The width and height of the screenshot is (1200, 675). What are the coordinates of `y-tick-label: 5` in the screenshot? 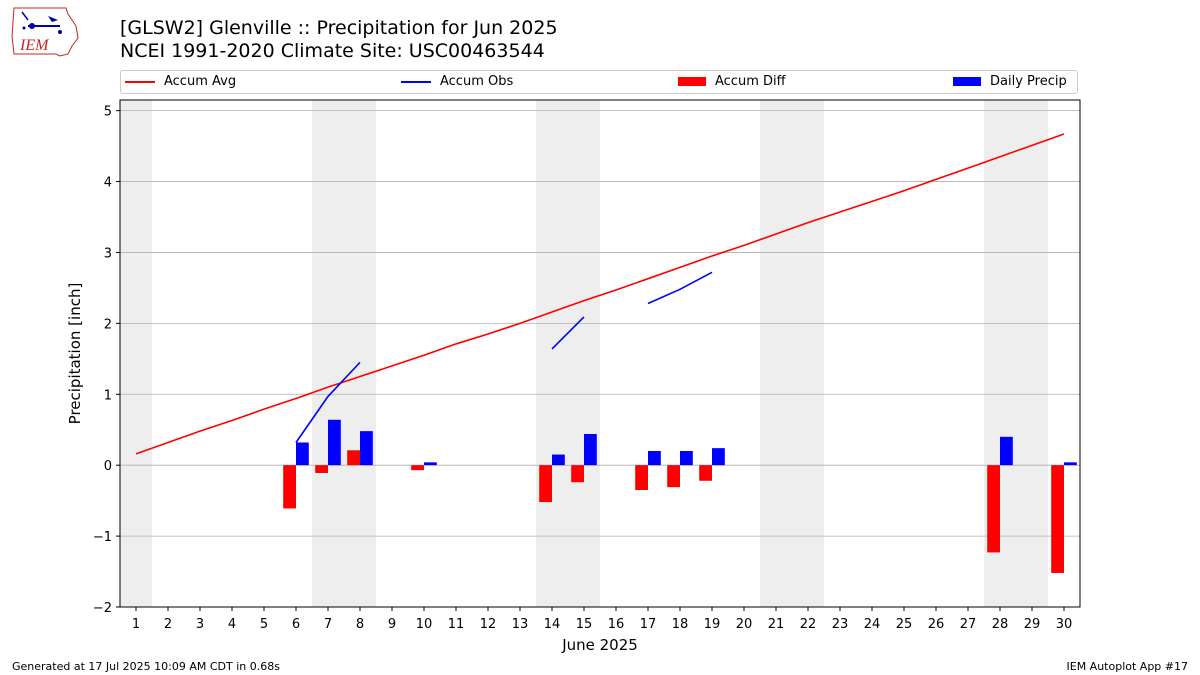 It's located at (108, 112).